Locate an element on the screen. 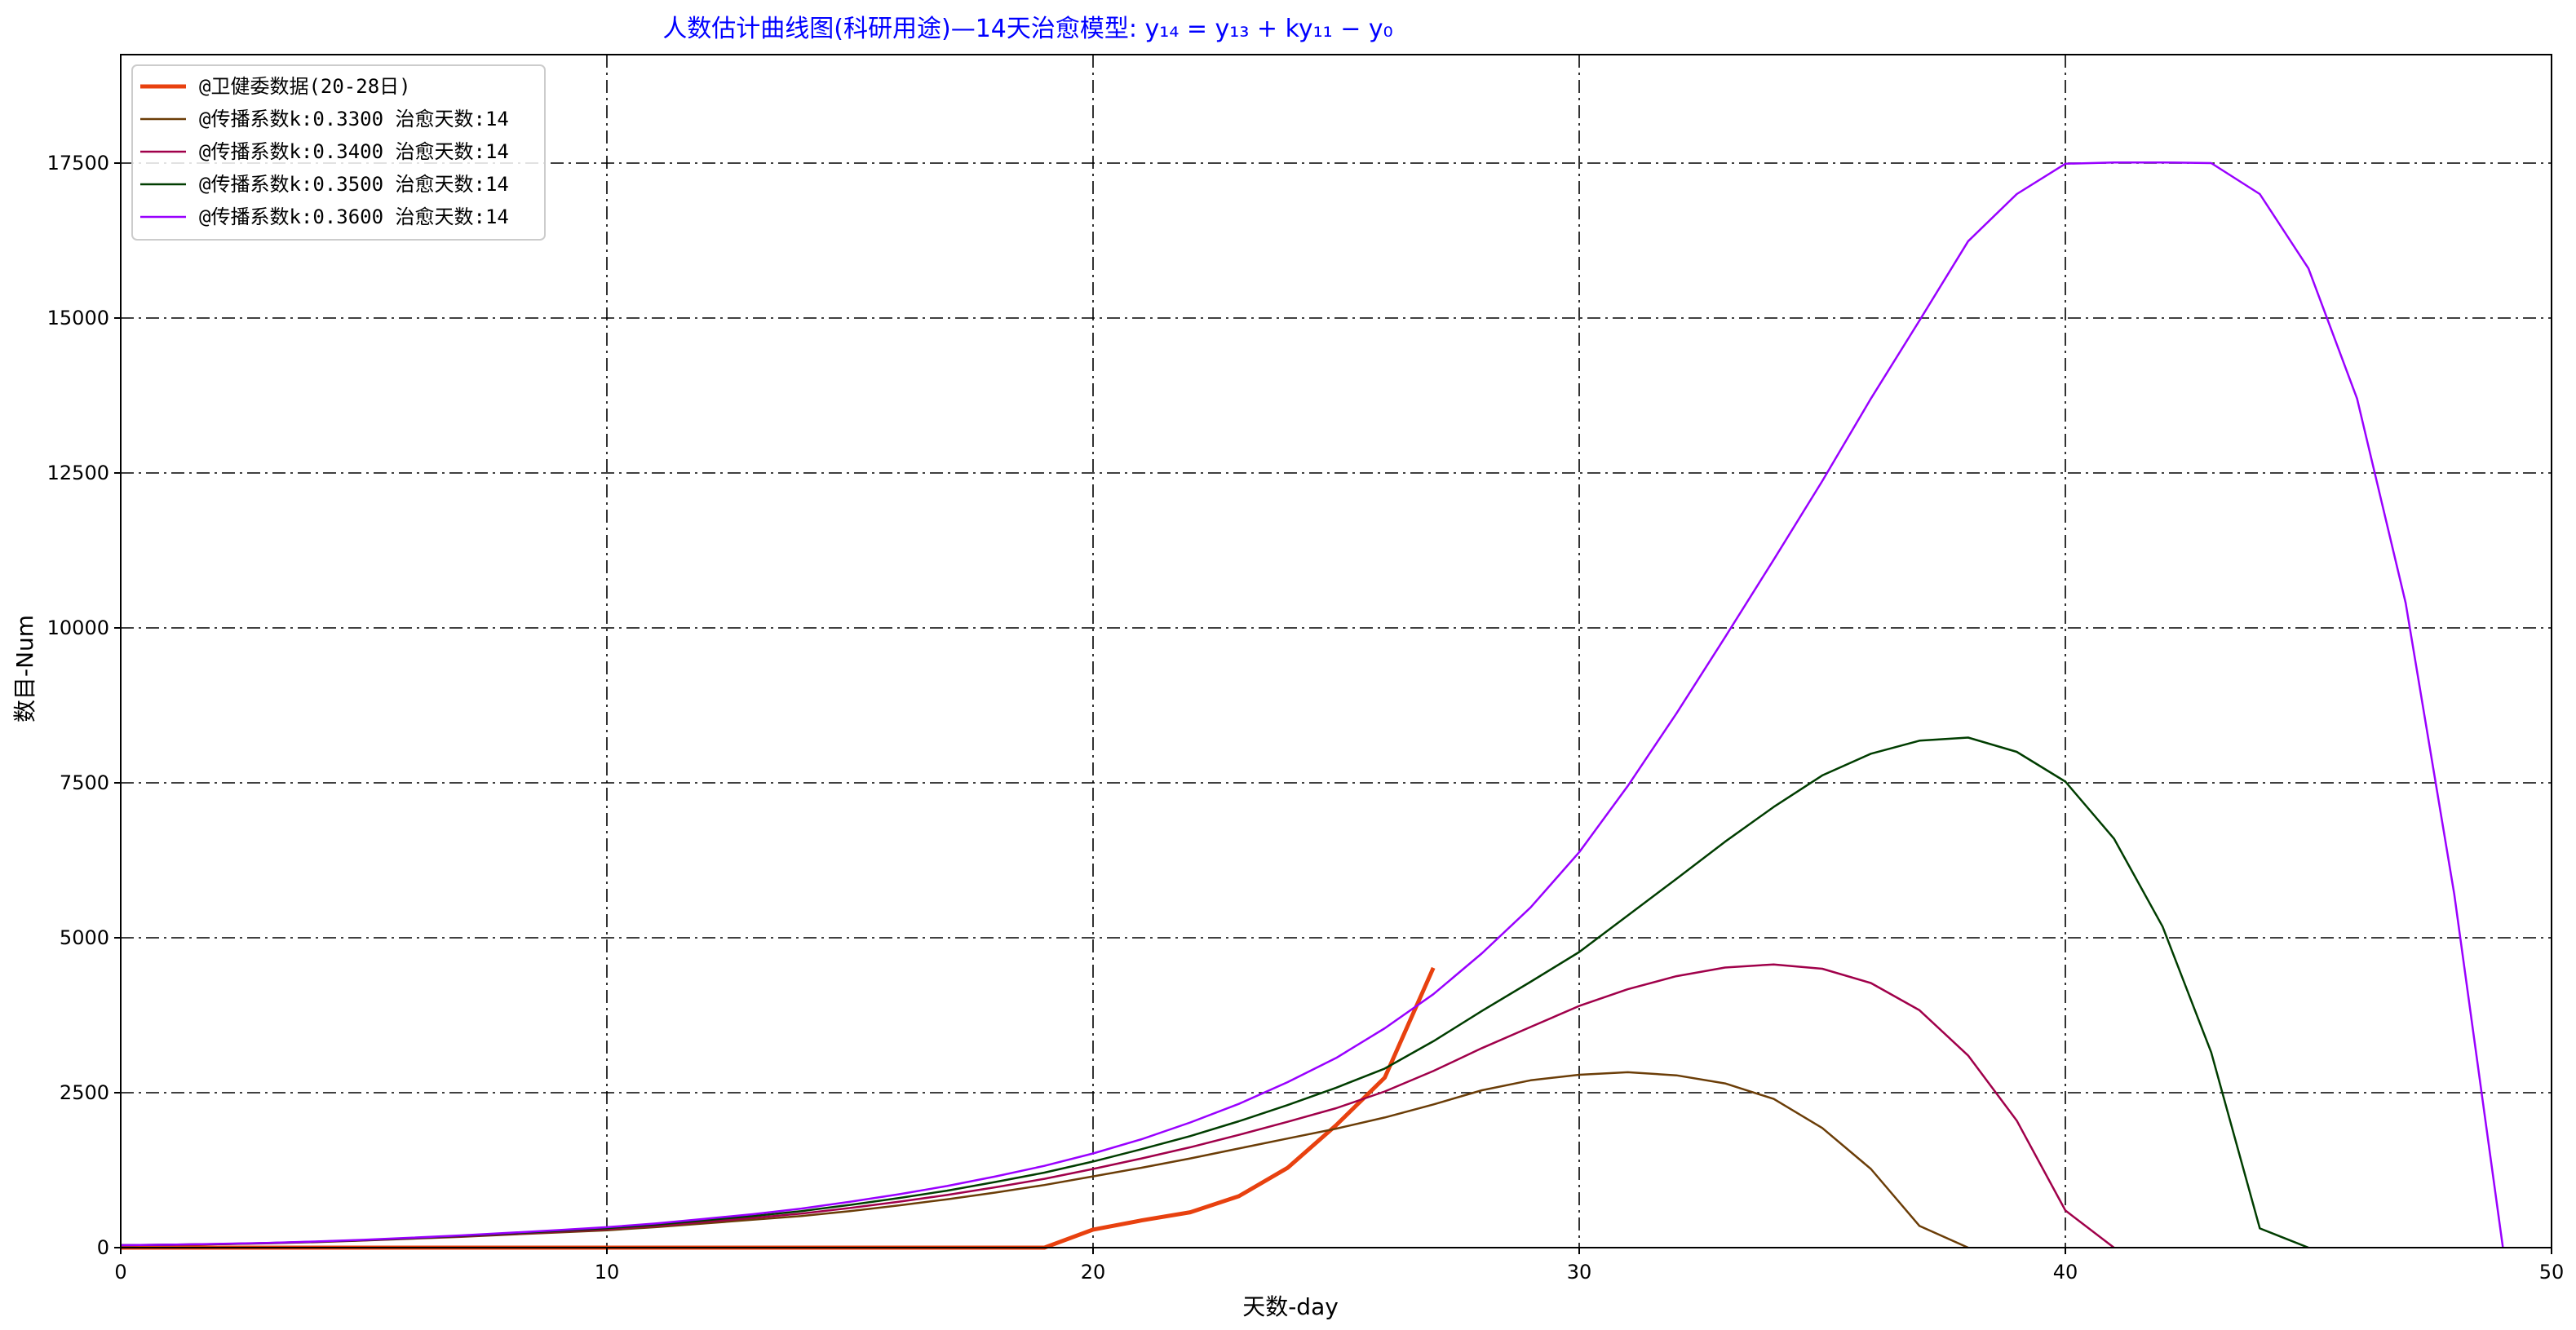  y-tick-label: 0 is located at coordinates (103, 1247).